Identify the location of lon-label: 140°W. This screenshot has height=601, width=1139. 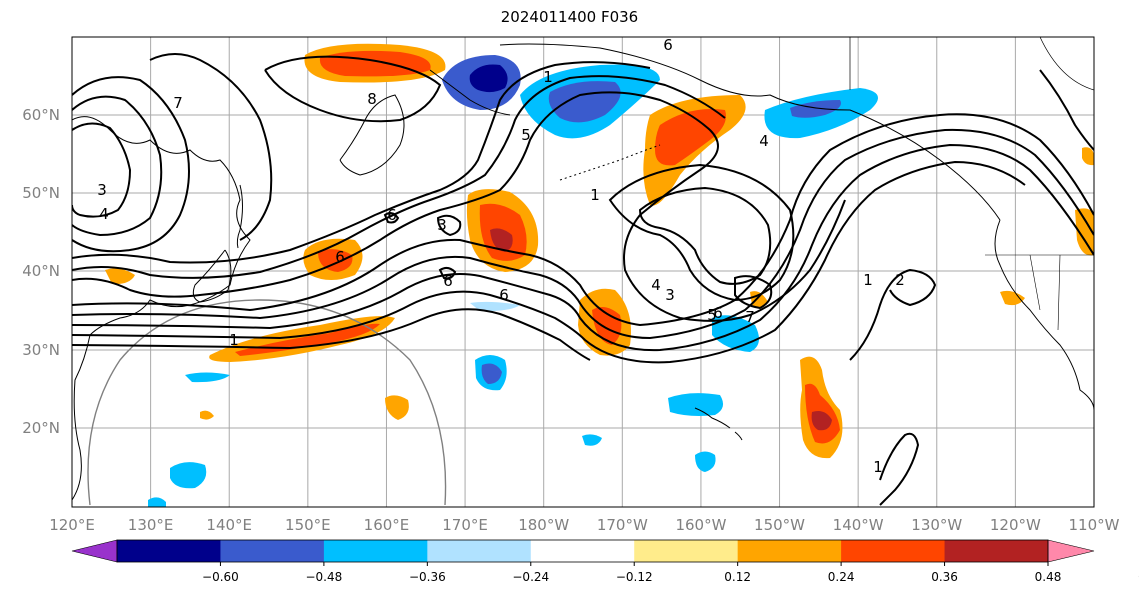
(858, 525).